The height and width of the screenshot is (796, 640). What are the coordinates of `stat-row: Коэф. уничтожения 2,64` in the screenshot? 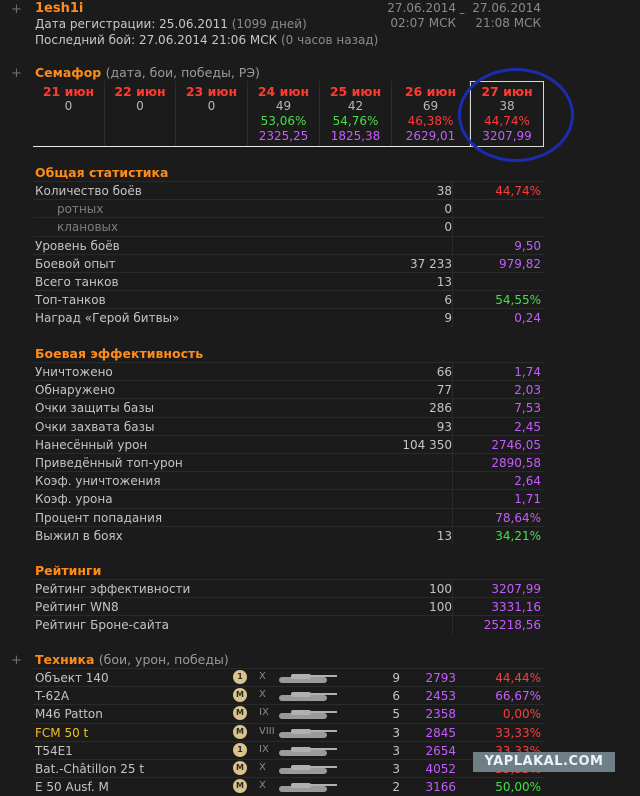 It's located at (288, 481).